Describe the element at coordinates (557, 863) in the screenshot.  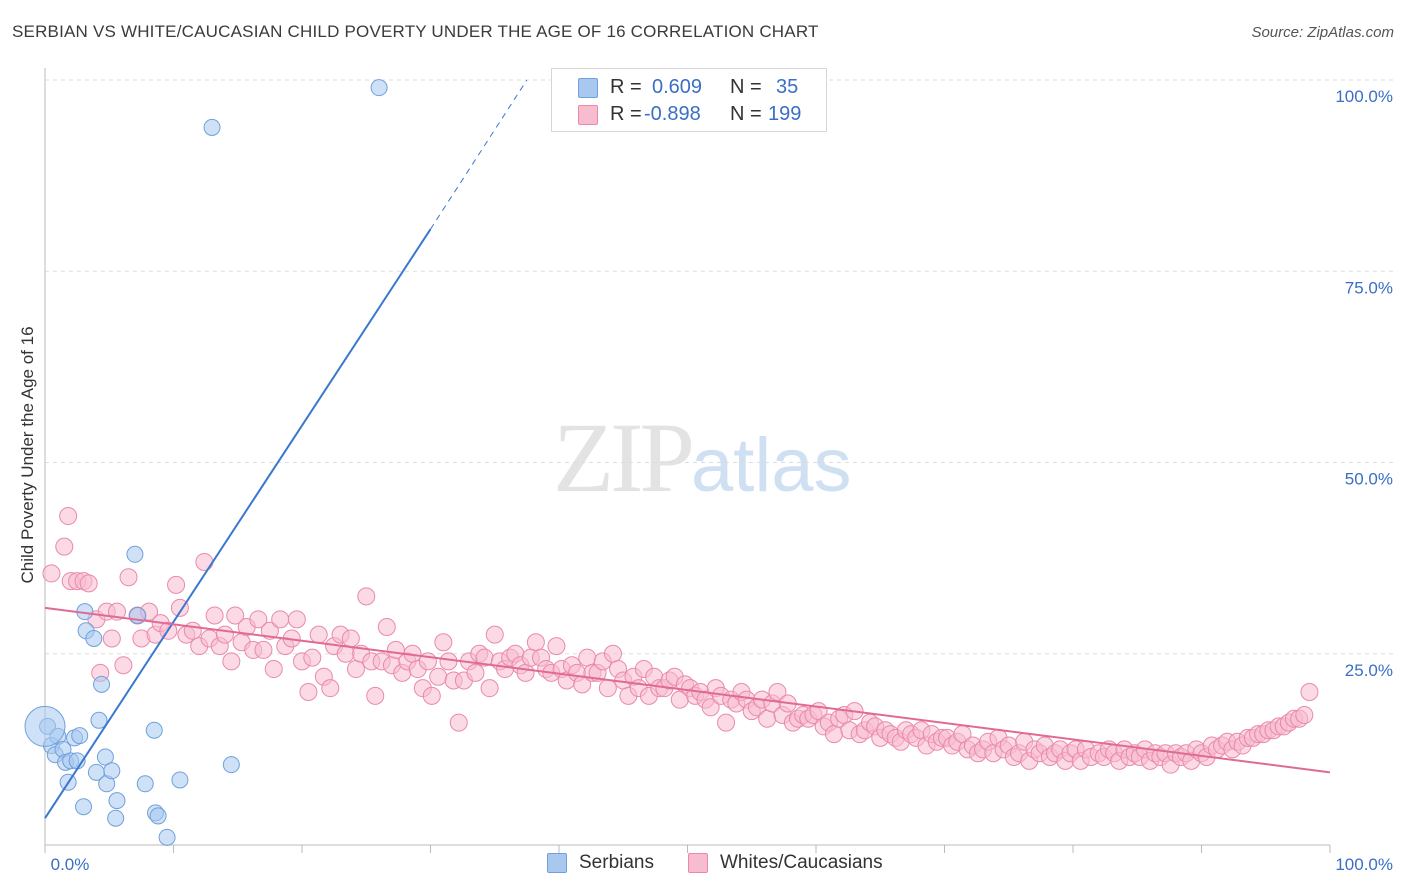
I see `bottom-legend-swatch-serbians` at that location.